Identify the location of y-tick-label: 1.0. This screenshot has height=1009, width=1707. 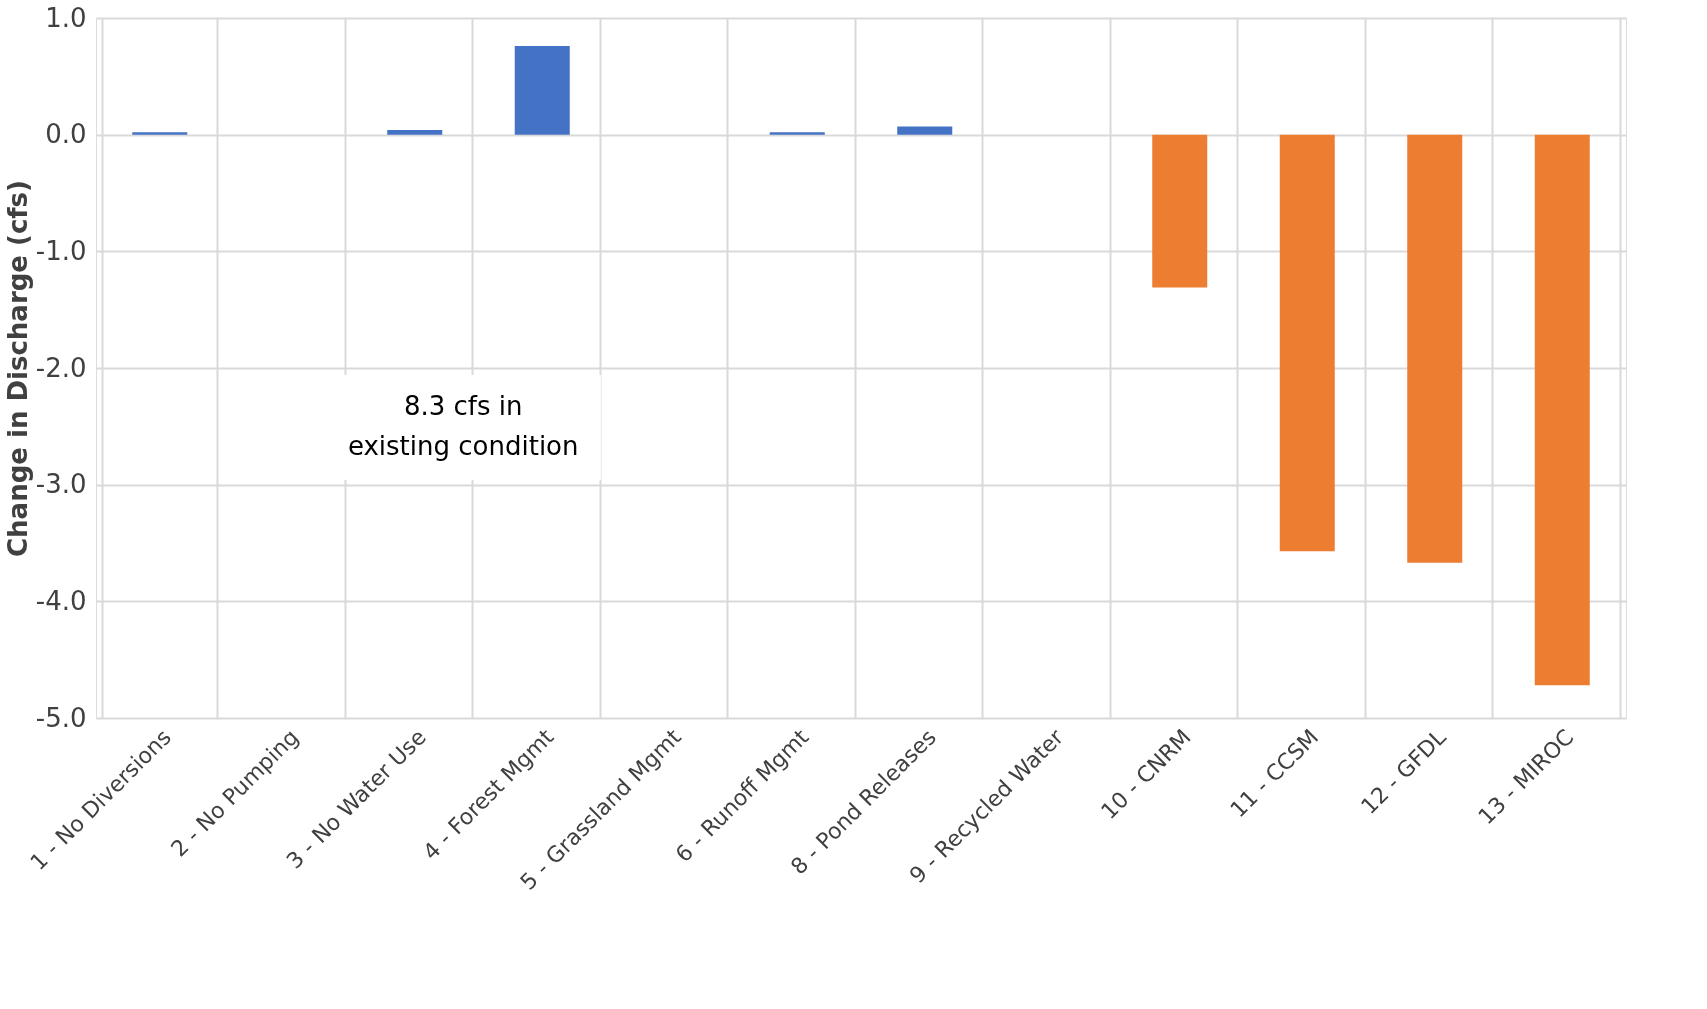
(66, 17).